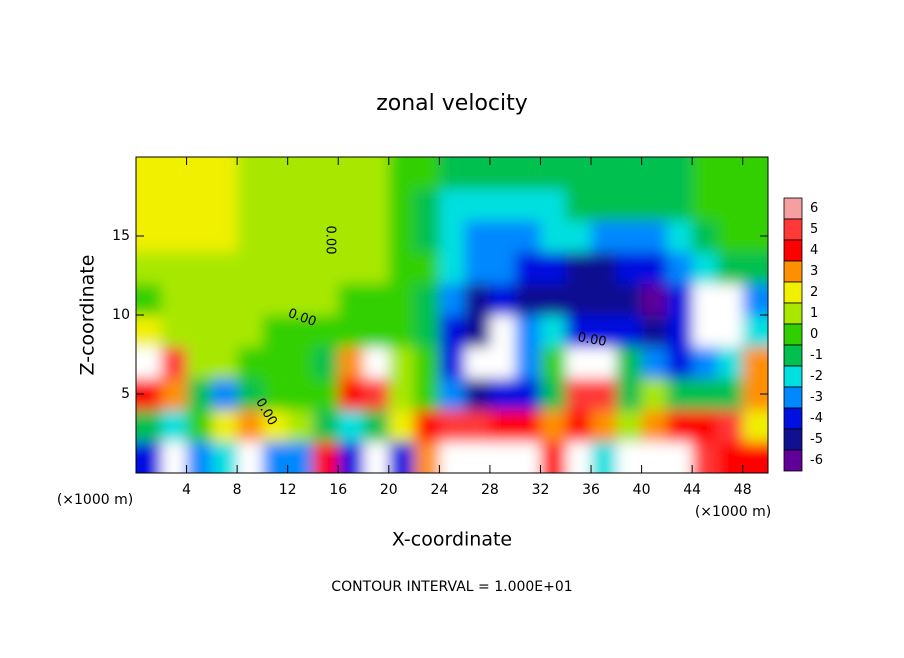 The width and height of the screenshot is (904, 658). I want to click on x-tick-label: 24, so click(439, 490).